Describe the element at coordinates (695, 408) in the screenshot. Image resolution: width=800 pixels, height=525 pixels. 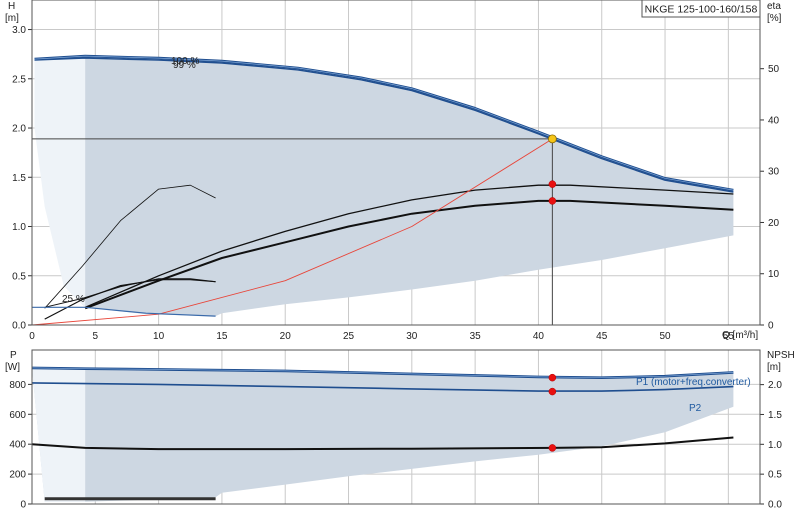
I see `legend-p2: P2` at that location.